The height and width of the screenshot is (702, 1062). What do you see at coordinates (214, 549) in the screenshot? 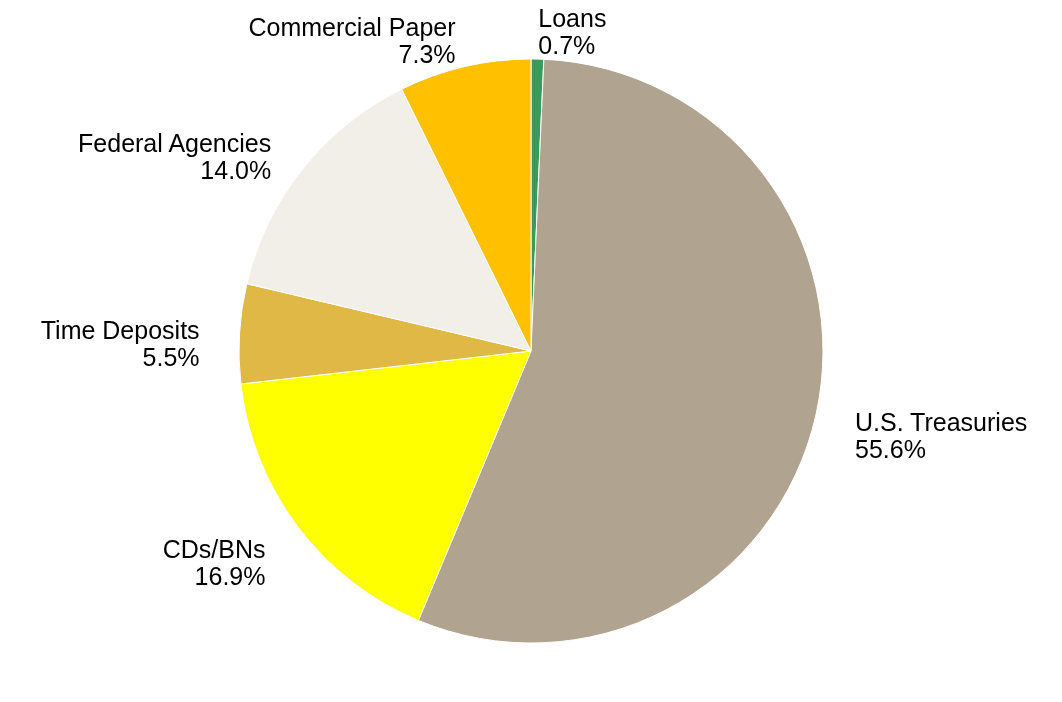
I see `slice-label: CDs/BNs` at bounding box center [214, 549].